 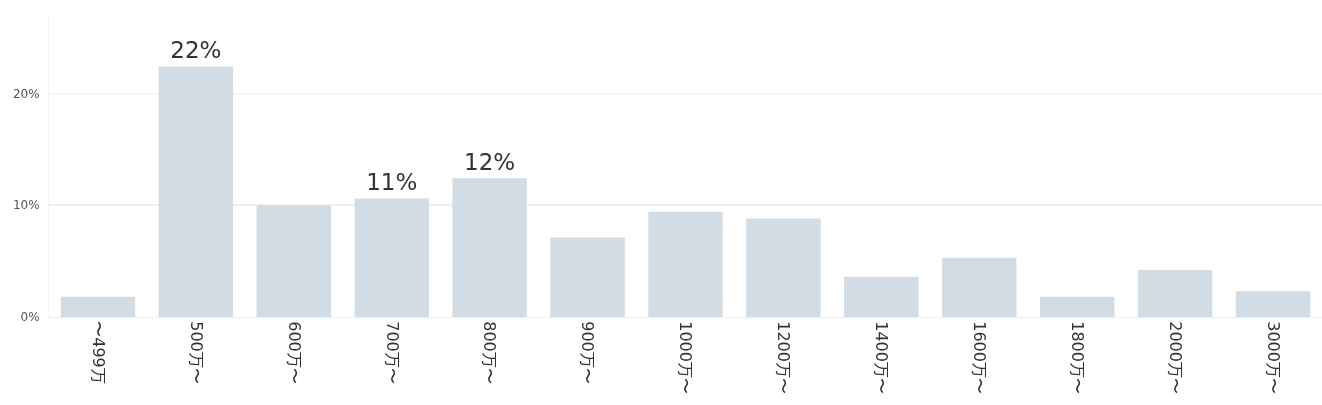 What do you see at coordinates (196, 50) in the screenshot?
I see `data-label: 22%` at bounding box center [196, 50].